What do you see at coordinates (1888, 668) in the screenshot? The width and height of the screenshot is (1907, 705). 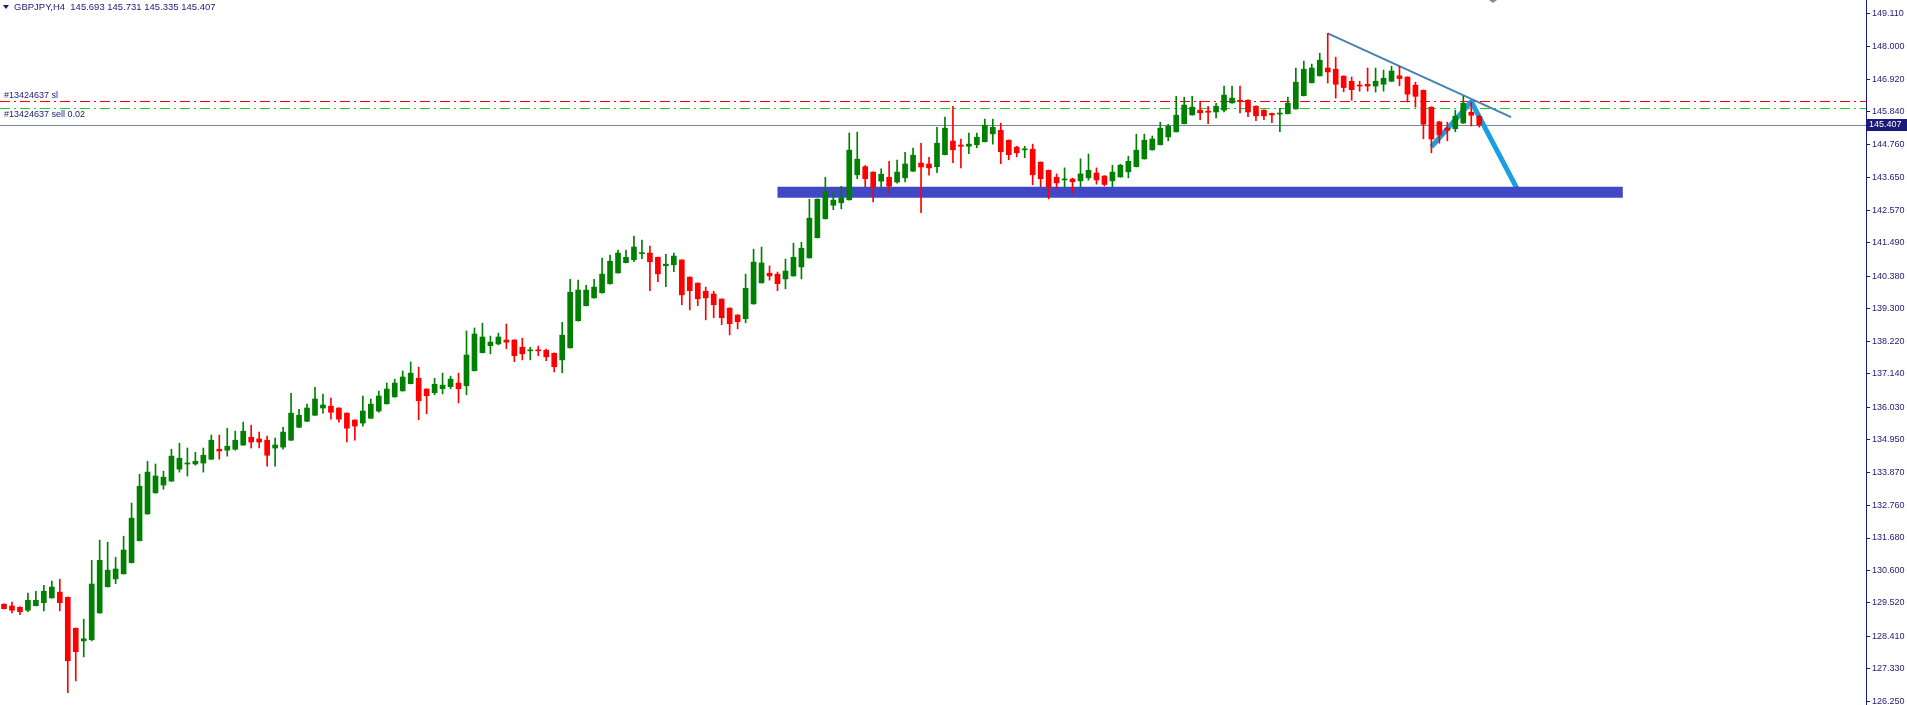 I see `y-tick-label: 127.330` at bounding box center [1888, 668].